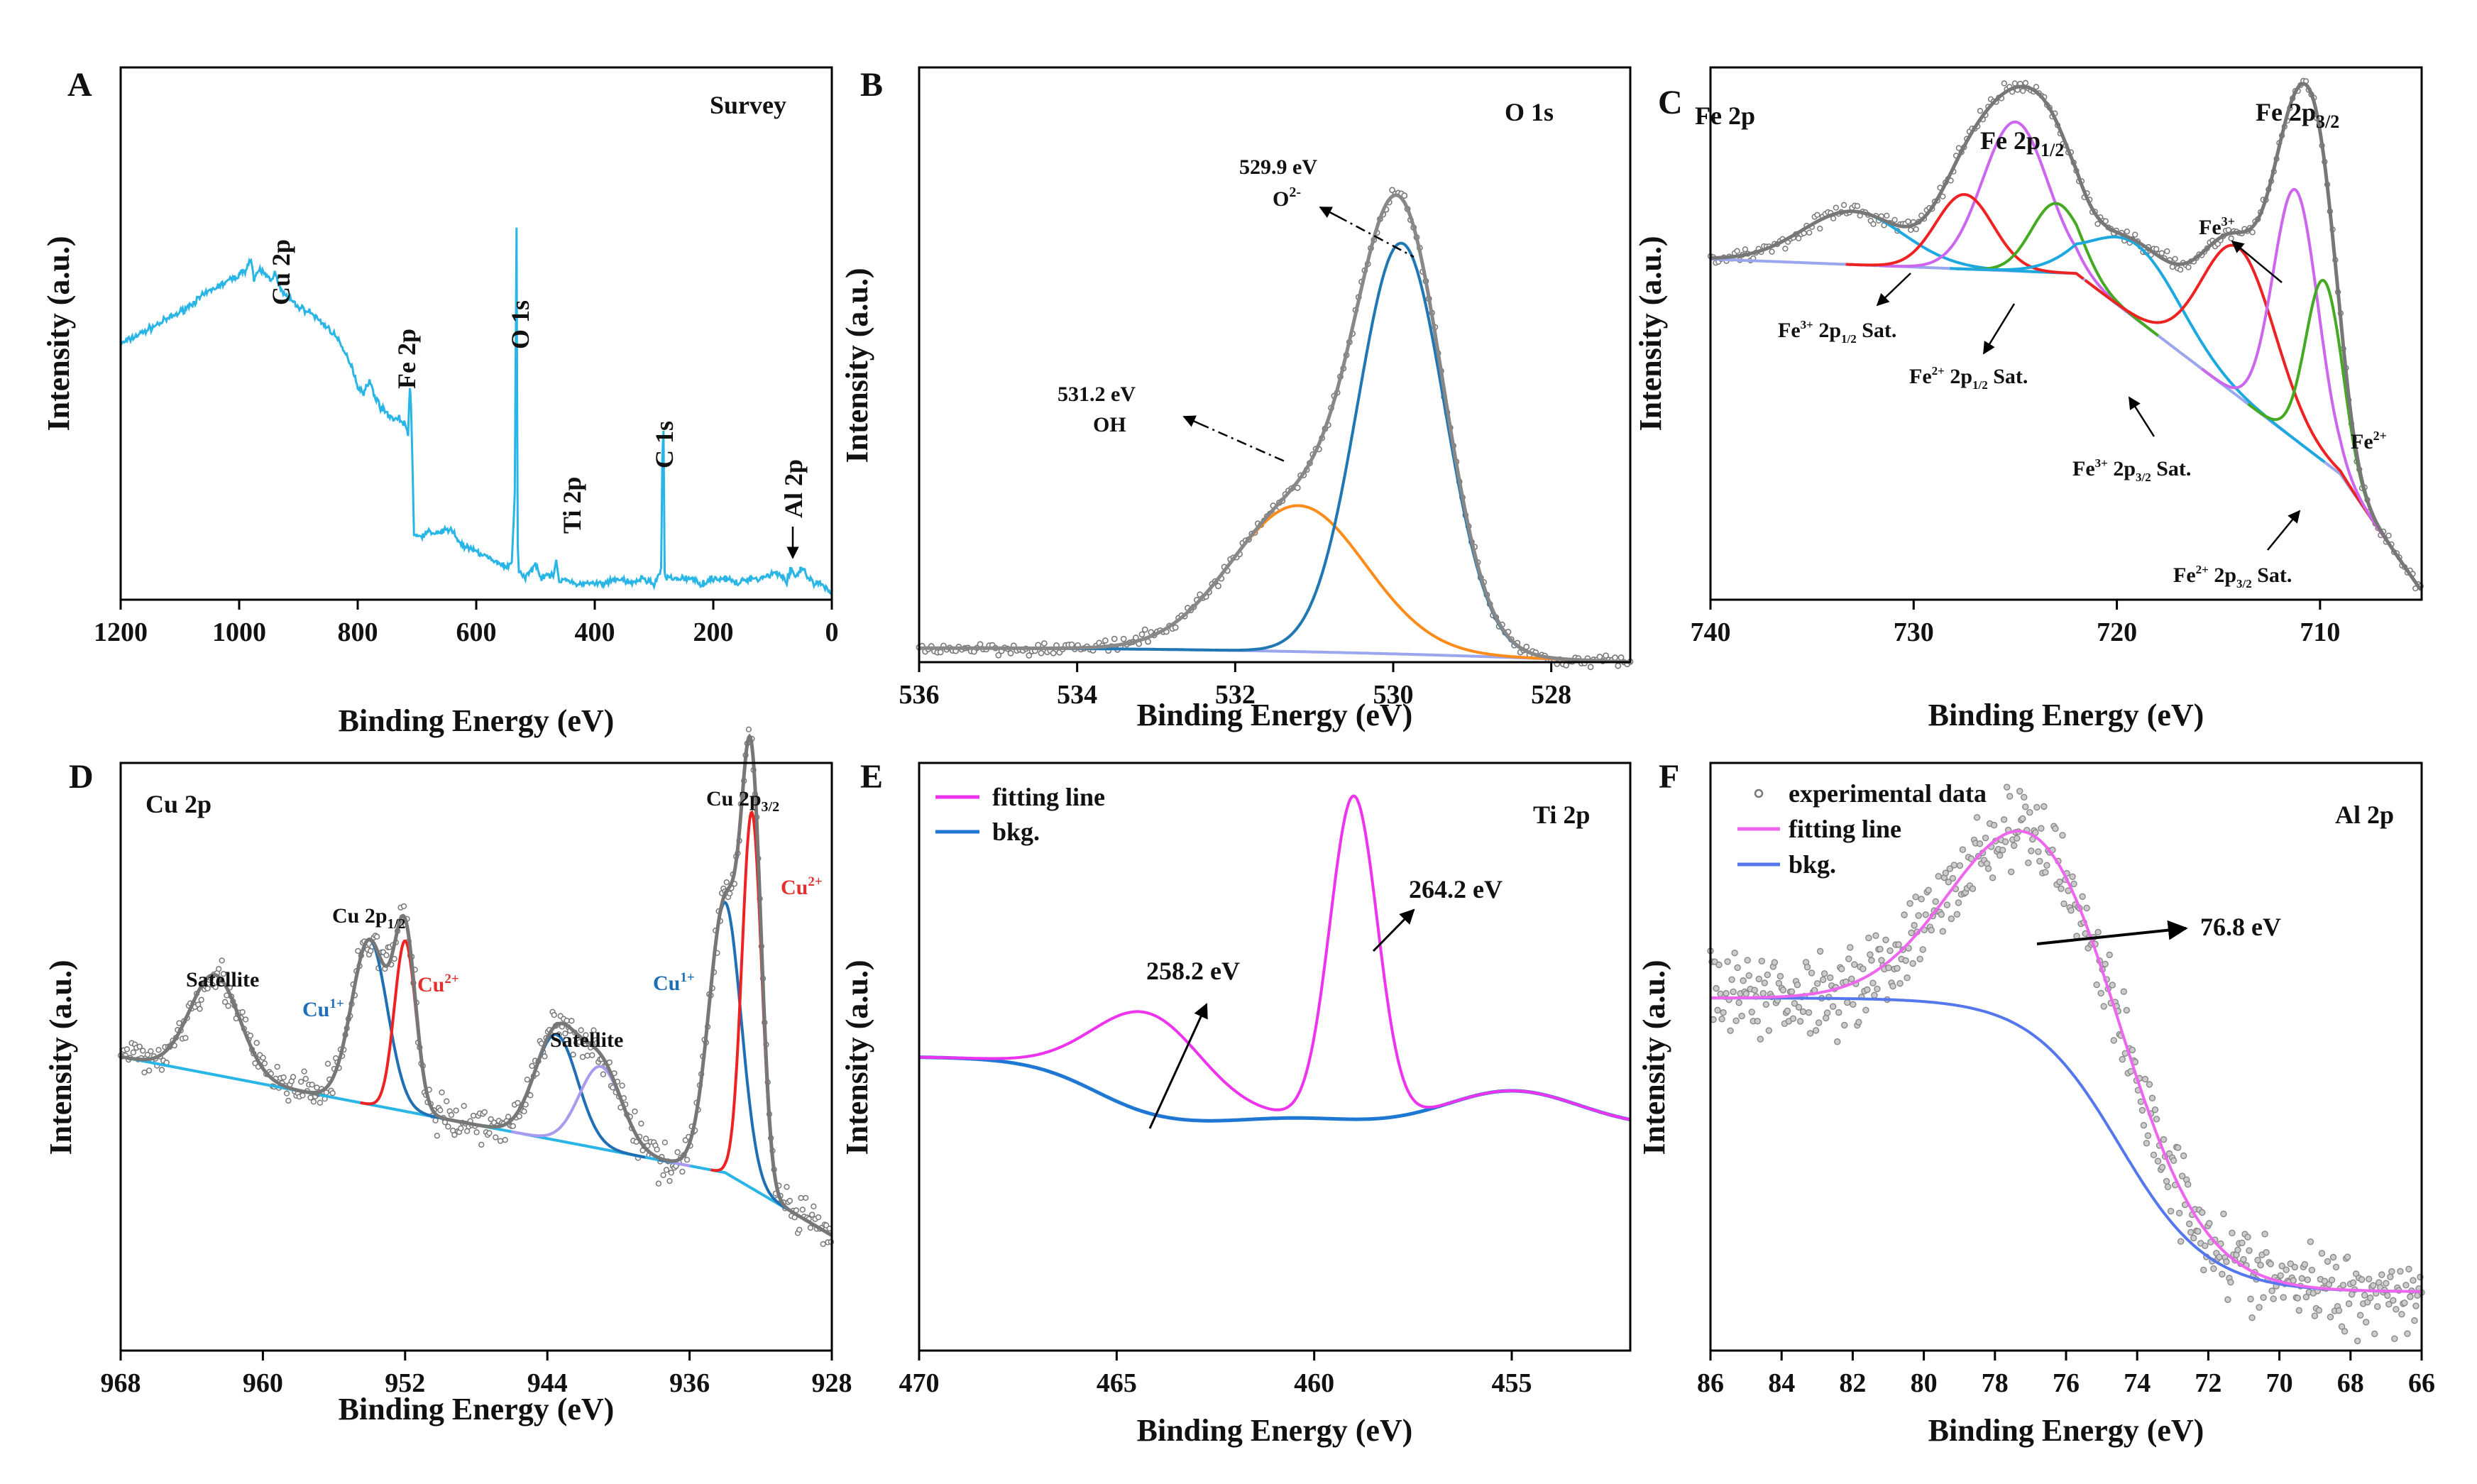 This screenshot has height=1484, width=2477. What do you see at coordinates (2350, 1383) in the screenshot?
I see `x-tick-label: 68` at bounding box center [2350, 1383].